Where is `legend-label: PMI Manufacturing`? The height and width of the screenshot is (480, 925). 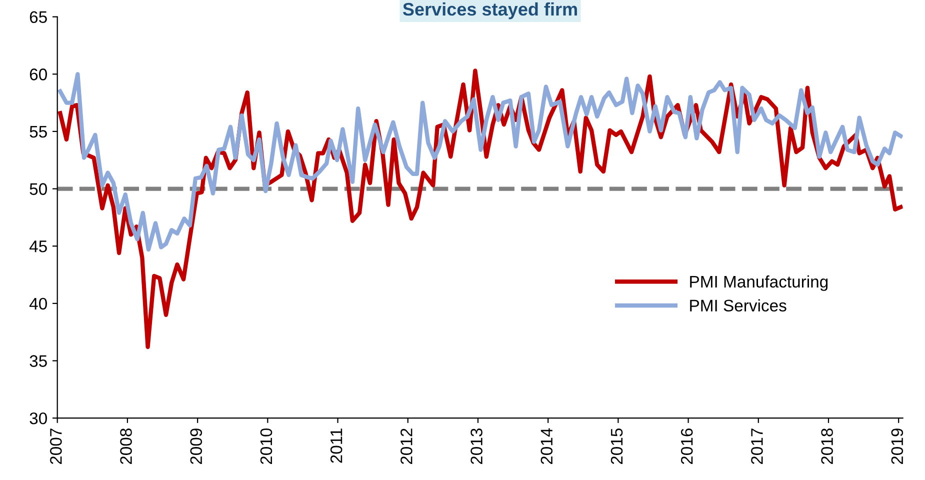 legend-label: PMI Manufacturing is located at coordinates (759, 283).